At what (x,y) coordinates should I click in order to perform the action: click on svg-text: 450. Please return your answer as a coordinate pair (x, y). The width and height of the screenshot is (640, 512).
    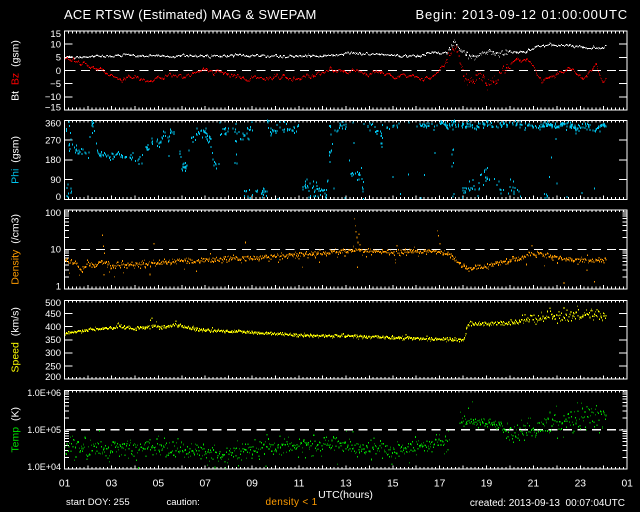
    Looking at the image, I should click on (53, 314).